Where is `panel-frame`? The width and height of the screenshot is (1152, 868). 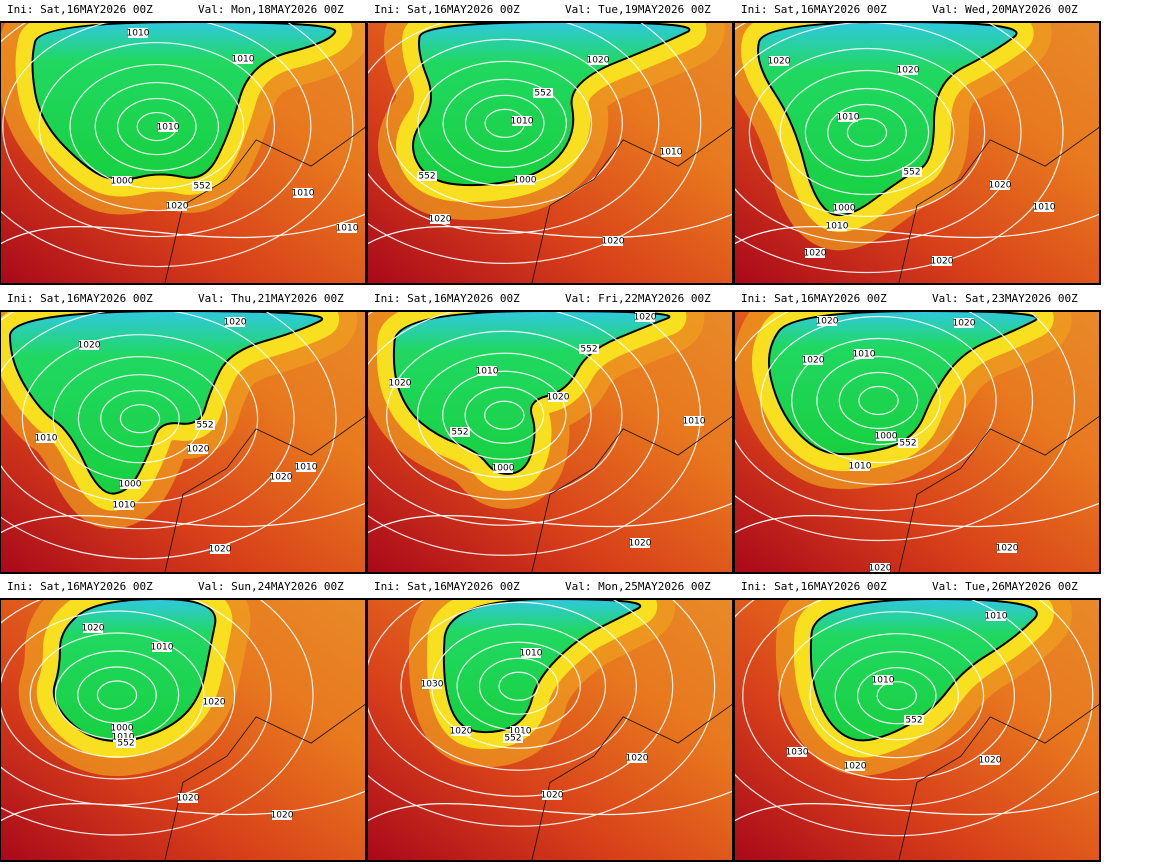
panel-frame is located at coordinates (917, 730).